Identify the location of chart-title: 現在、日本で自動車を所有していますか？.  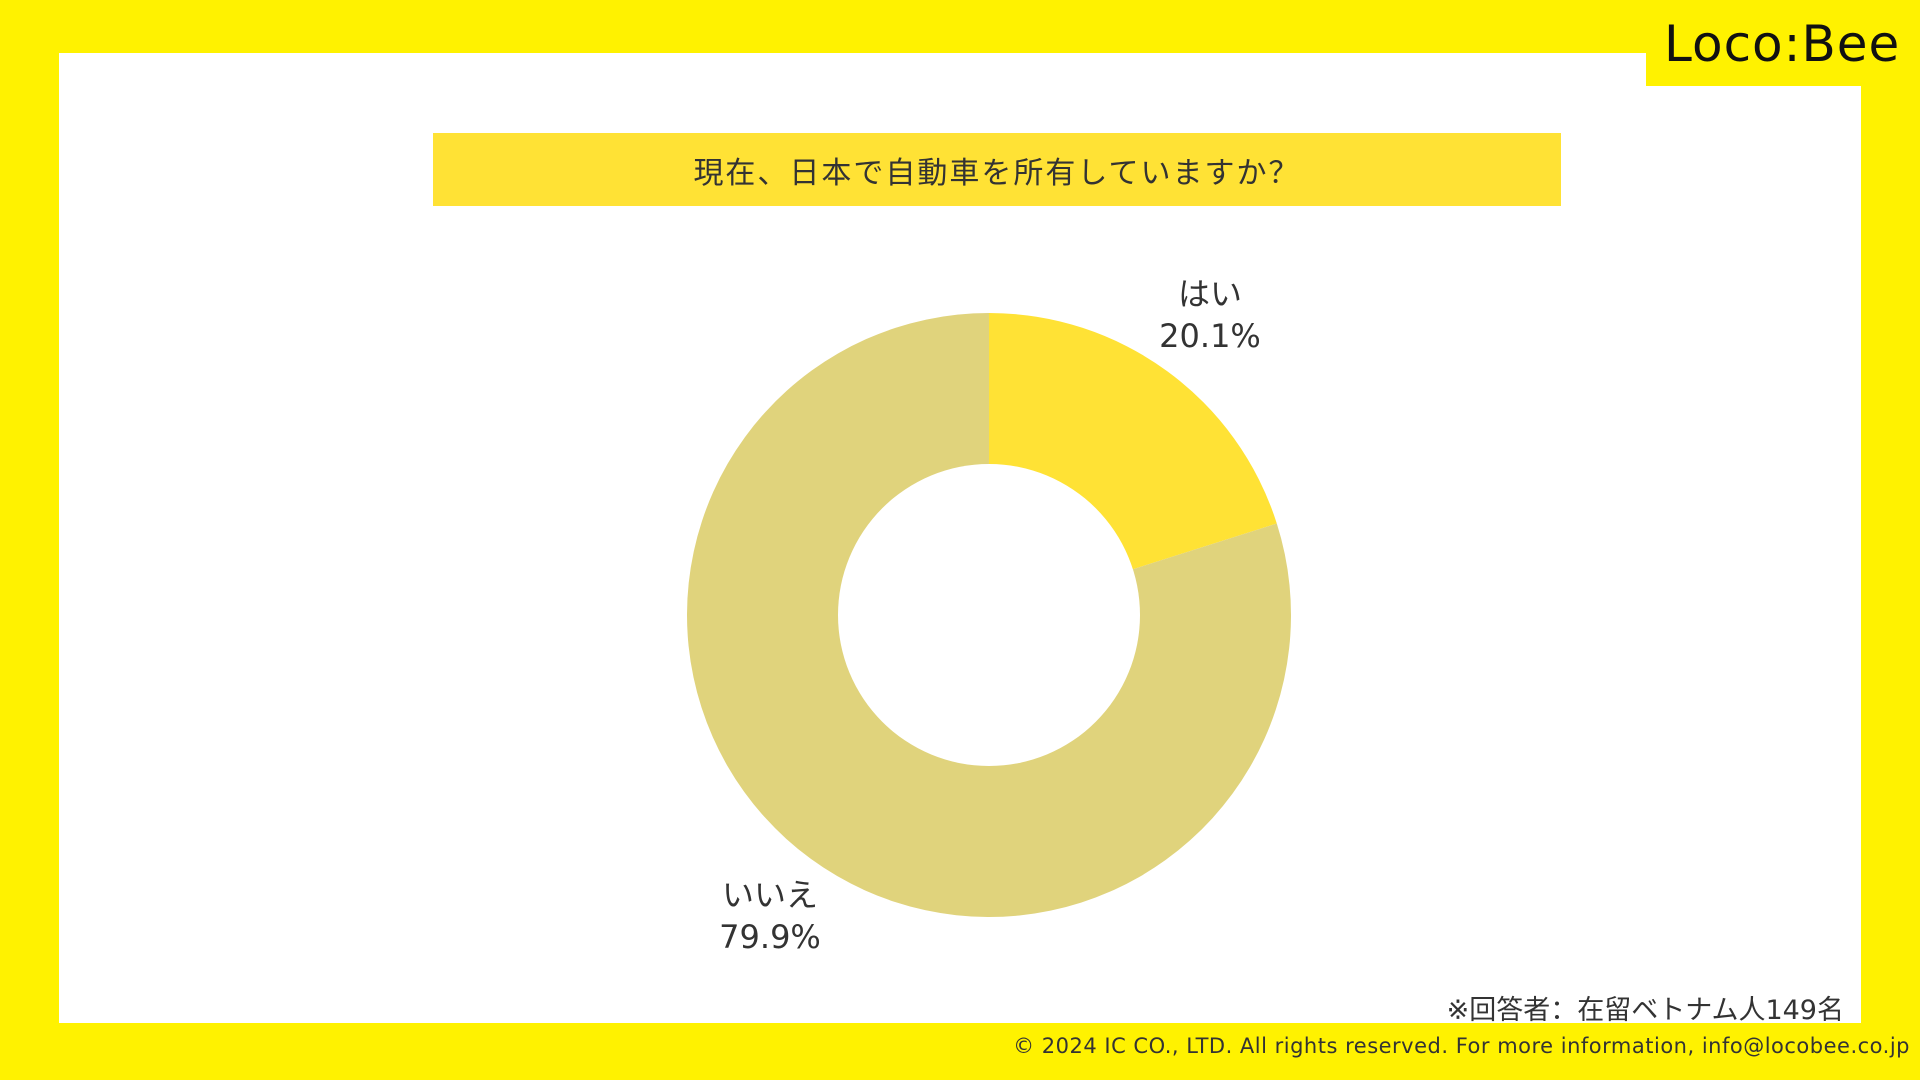
(997, 173).